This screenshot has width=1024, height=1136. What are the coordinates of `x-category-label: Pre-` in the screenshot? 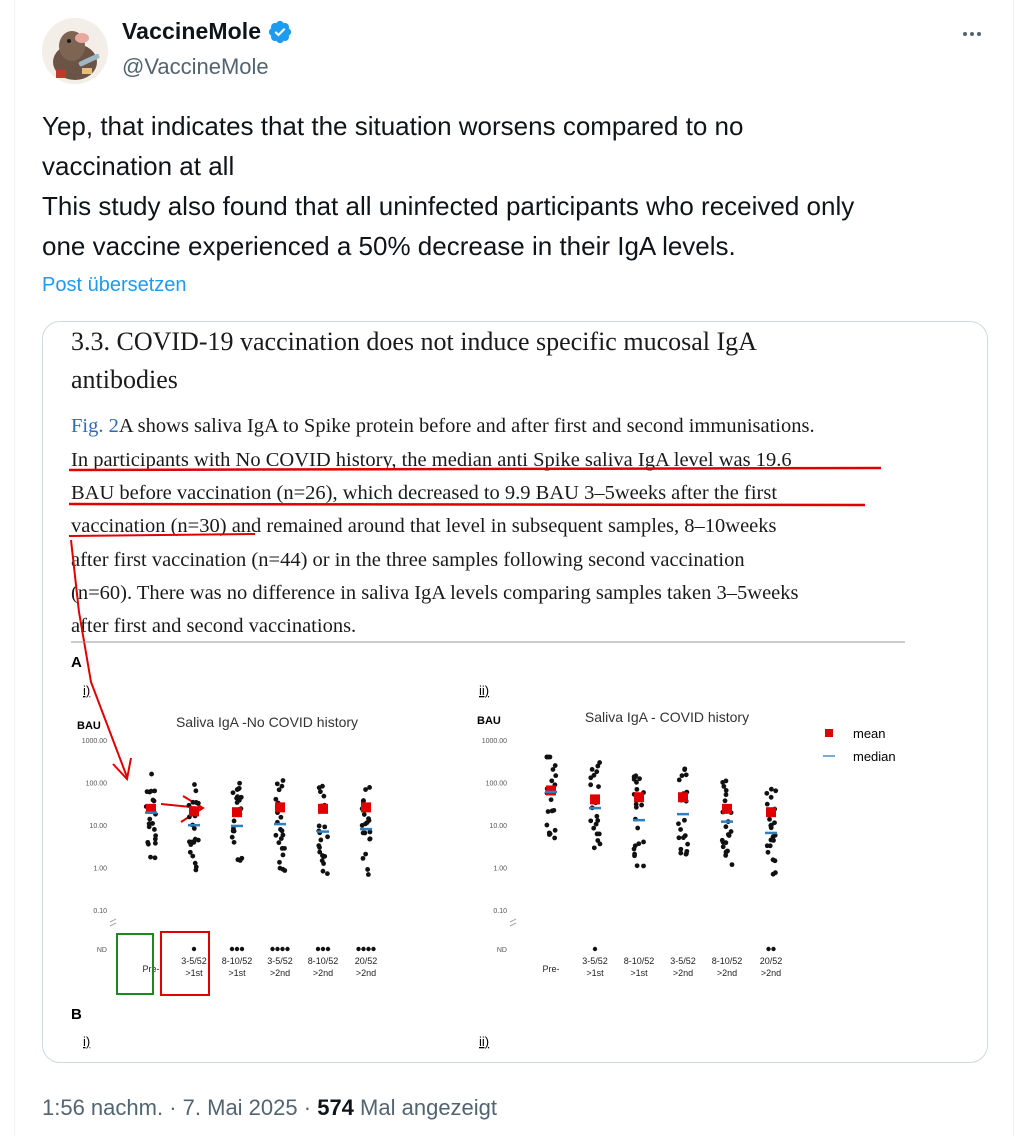 It's located at (550, 969).